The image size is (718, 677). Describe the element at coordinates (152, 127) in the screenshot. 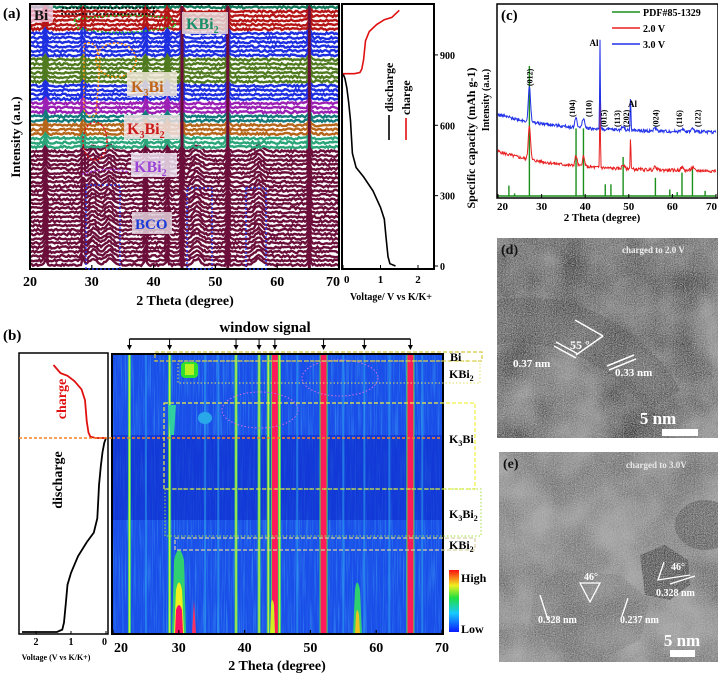

I see `k3bi2-label-bg` at that location.